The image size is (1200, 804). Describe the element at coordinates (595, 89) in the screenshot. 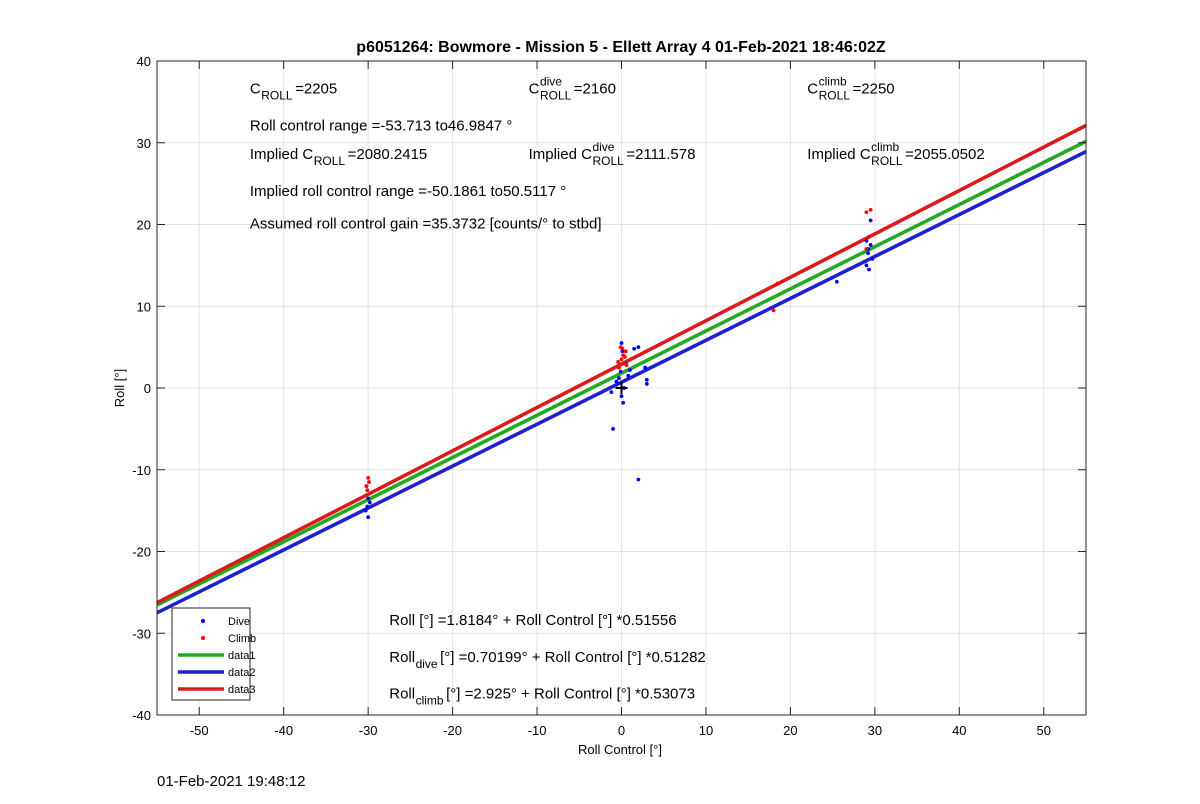

I see `annotation-text-tail: =2160` at that location.